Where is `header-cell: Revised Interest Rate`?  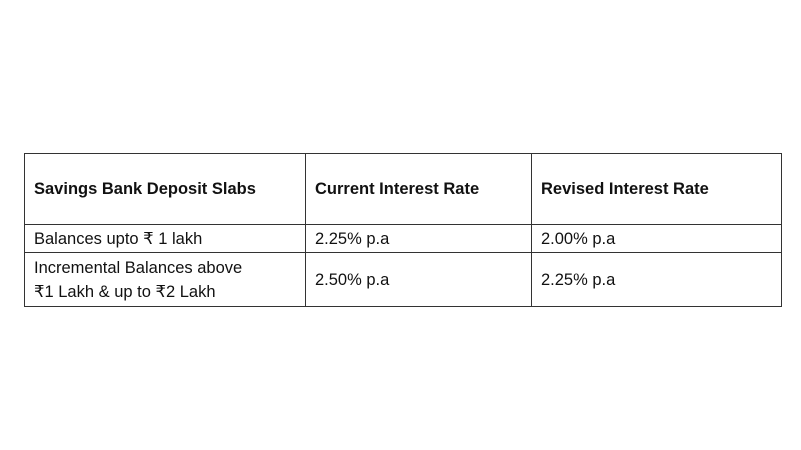
header-cell: Revised Interest Rate is located at coordinates (656, 189).